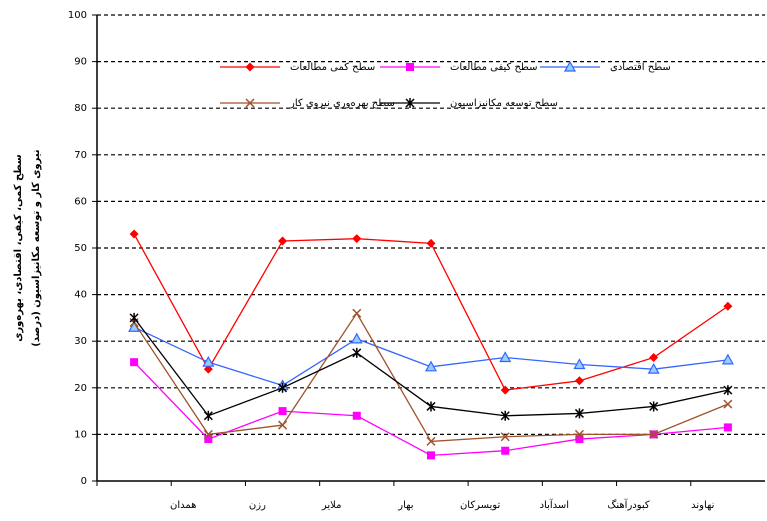  What do you see at coordinates (80, 62) in the screenshot?
I see `y-tick-label: 90` at bounding box center [80, 62].